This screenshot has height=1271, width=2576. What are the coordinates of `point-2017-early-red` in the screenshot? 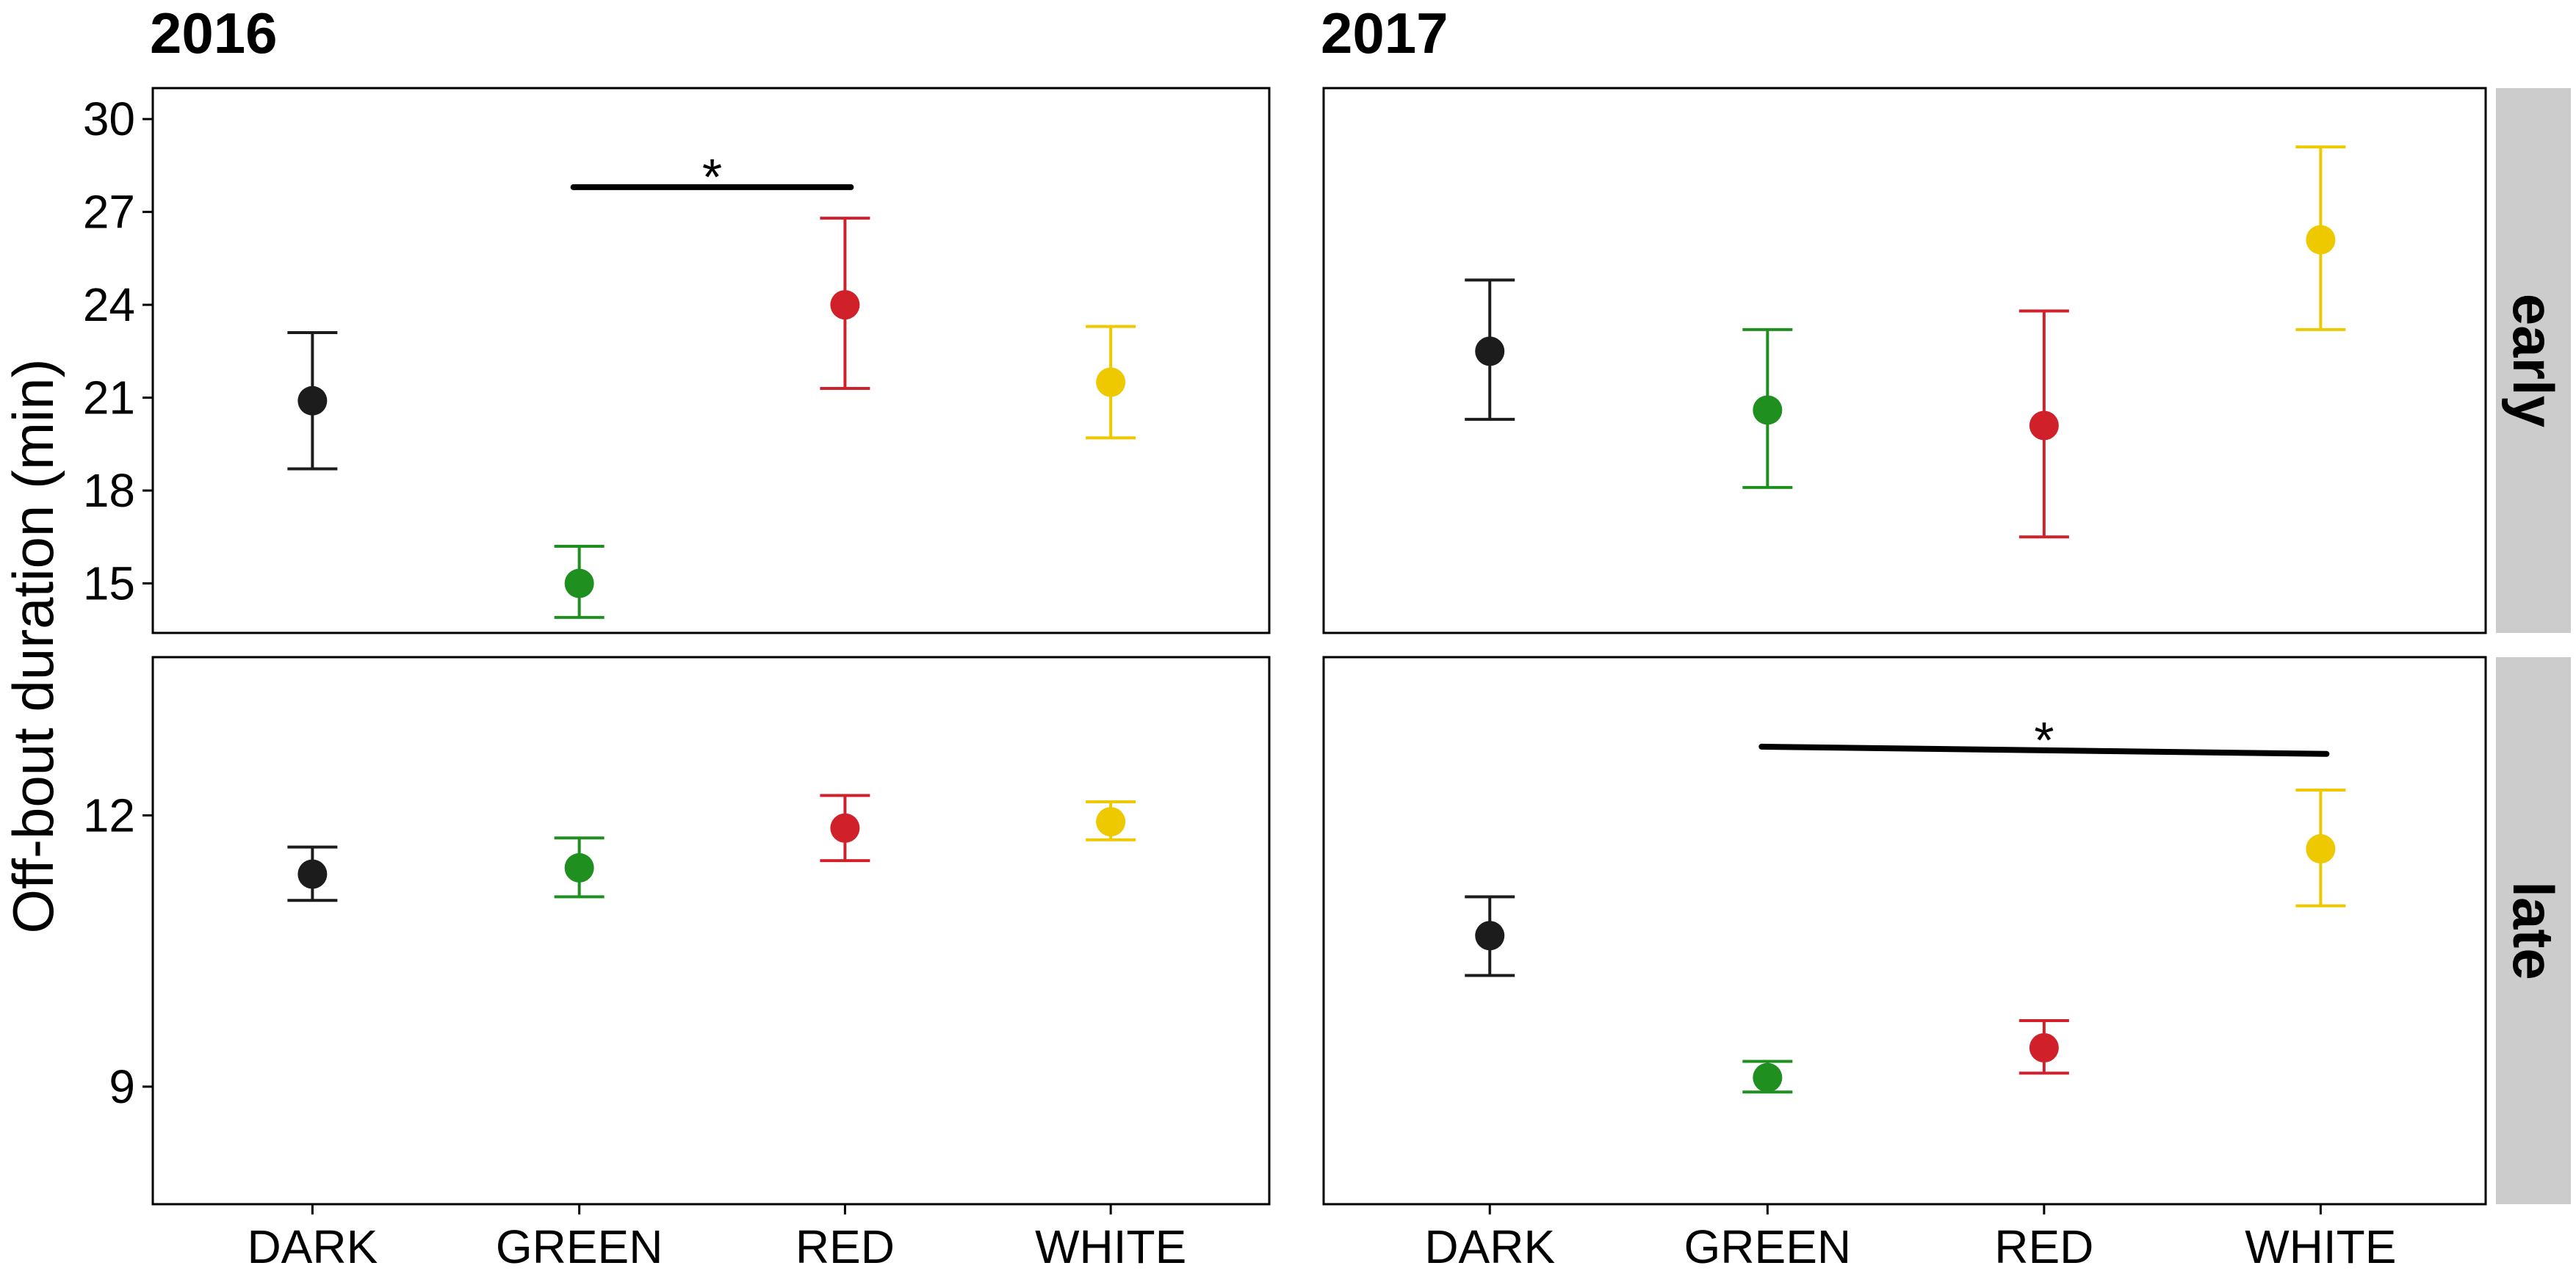 It's located at (2044, 424).